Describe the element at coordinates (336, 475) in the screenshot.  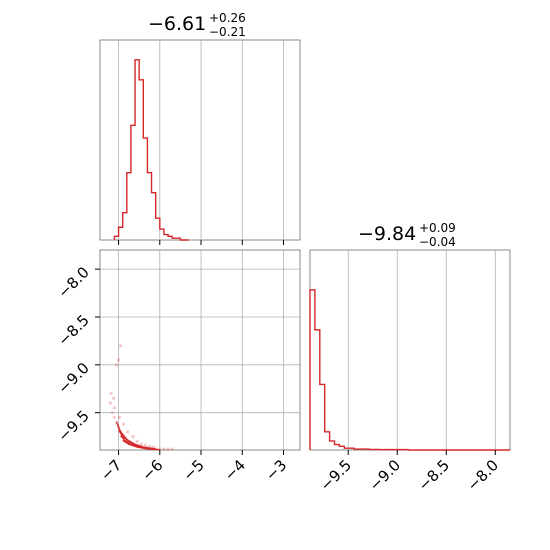
I see `hist2-x-tick-label: −9.5` at that location.